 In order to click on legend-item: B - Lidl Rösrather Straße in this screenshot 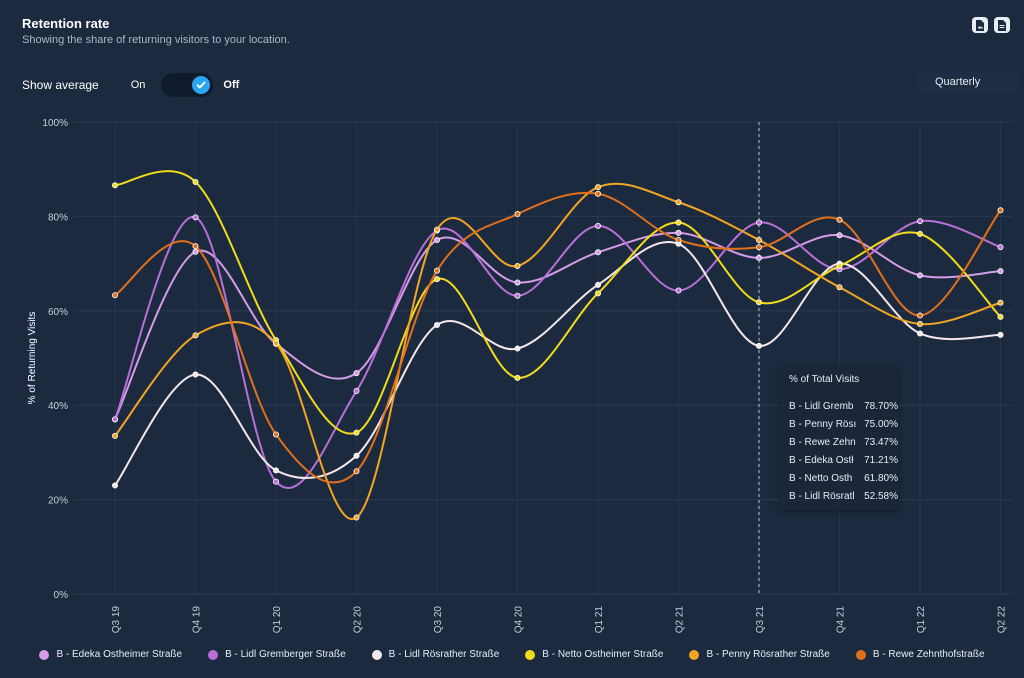, I will do `click(435, 654)`.